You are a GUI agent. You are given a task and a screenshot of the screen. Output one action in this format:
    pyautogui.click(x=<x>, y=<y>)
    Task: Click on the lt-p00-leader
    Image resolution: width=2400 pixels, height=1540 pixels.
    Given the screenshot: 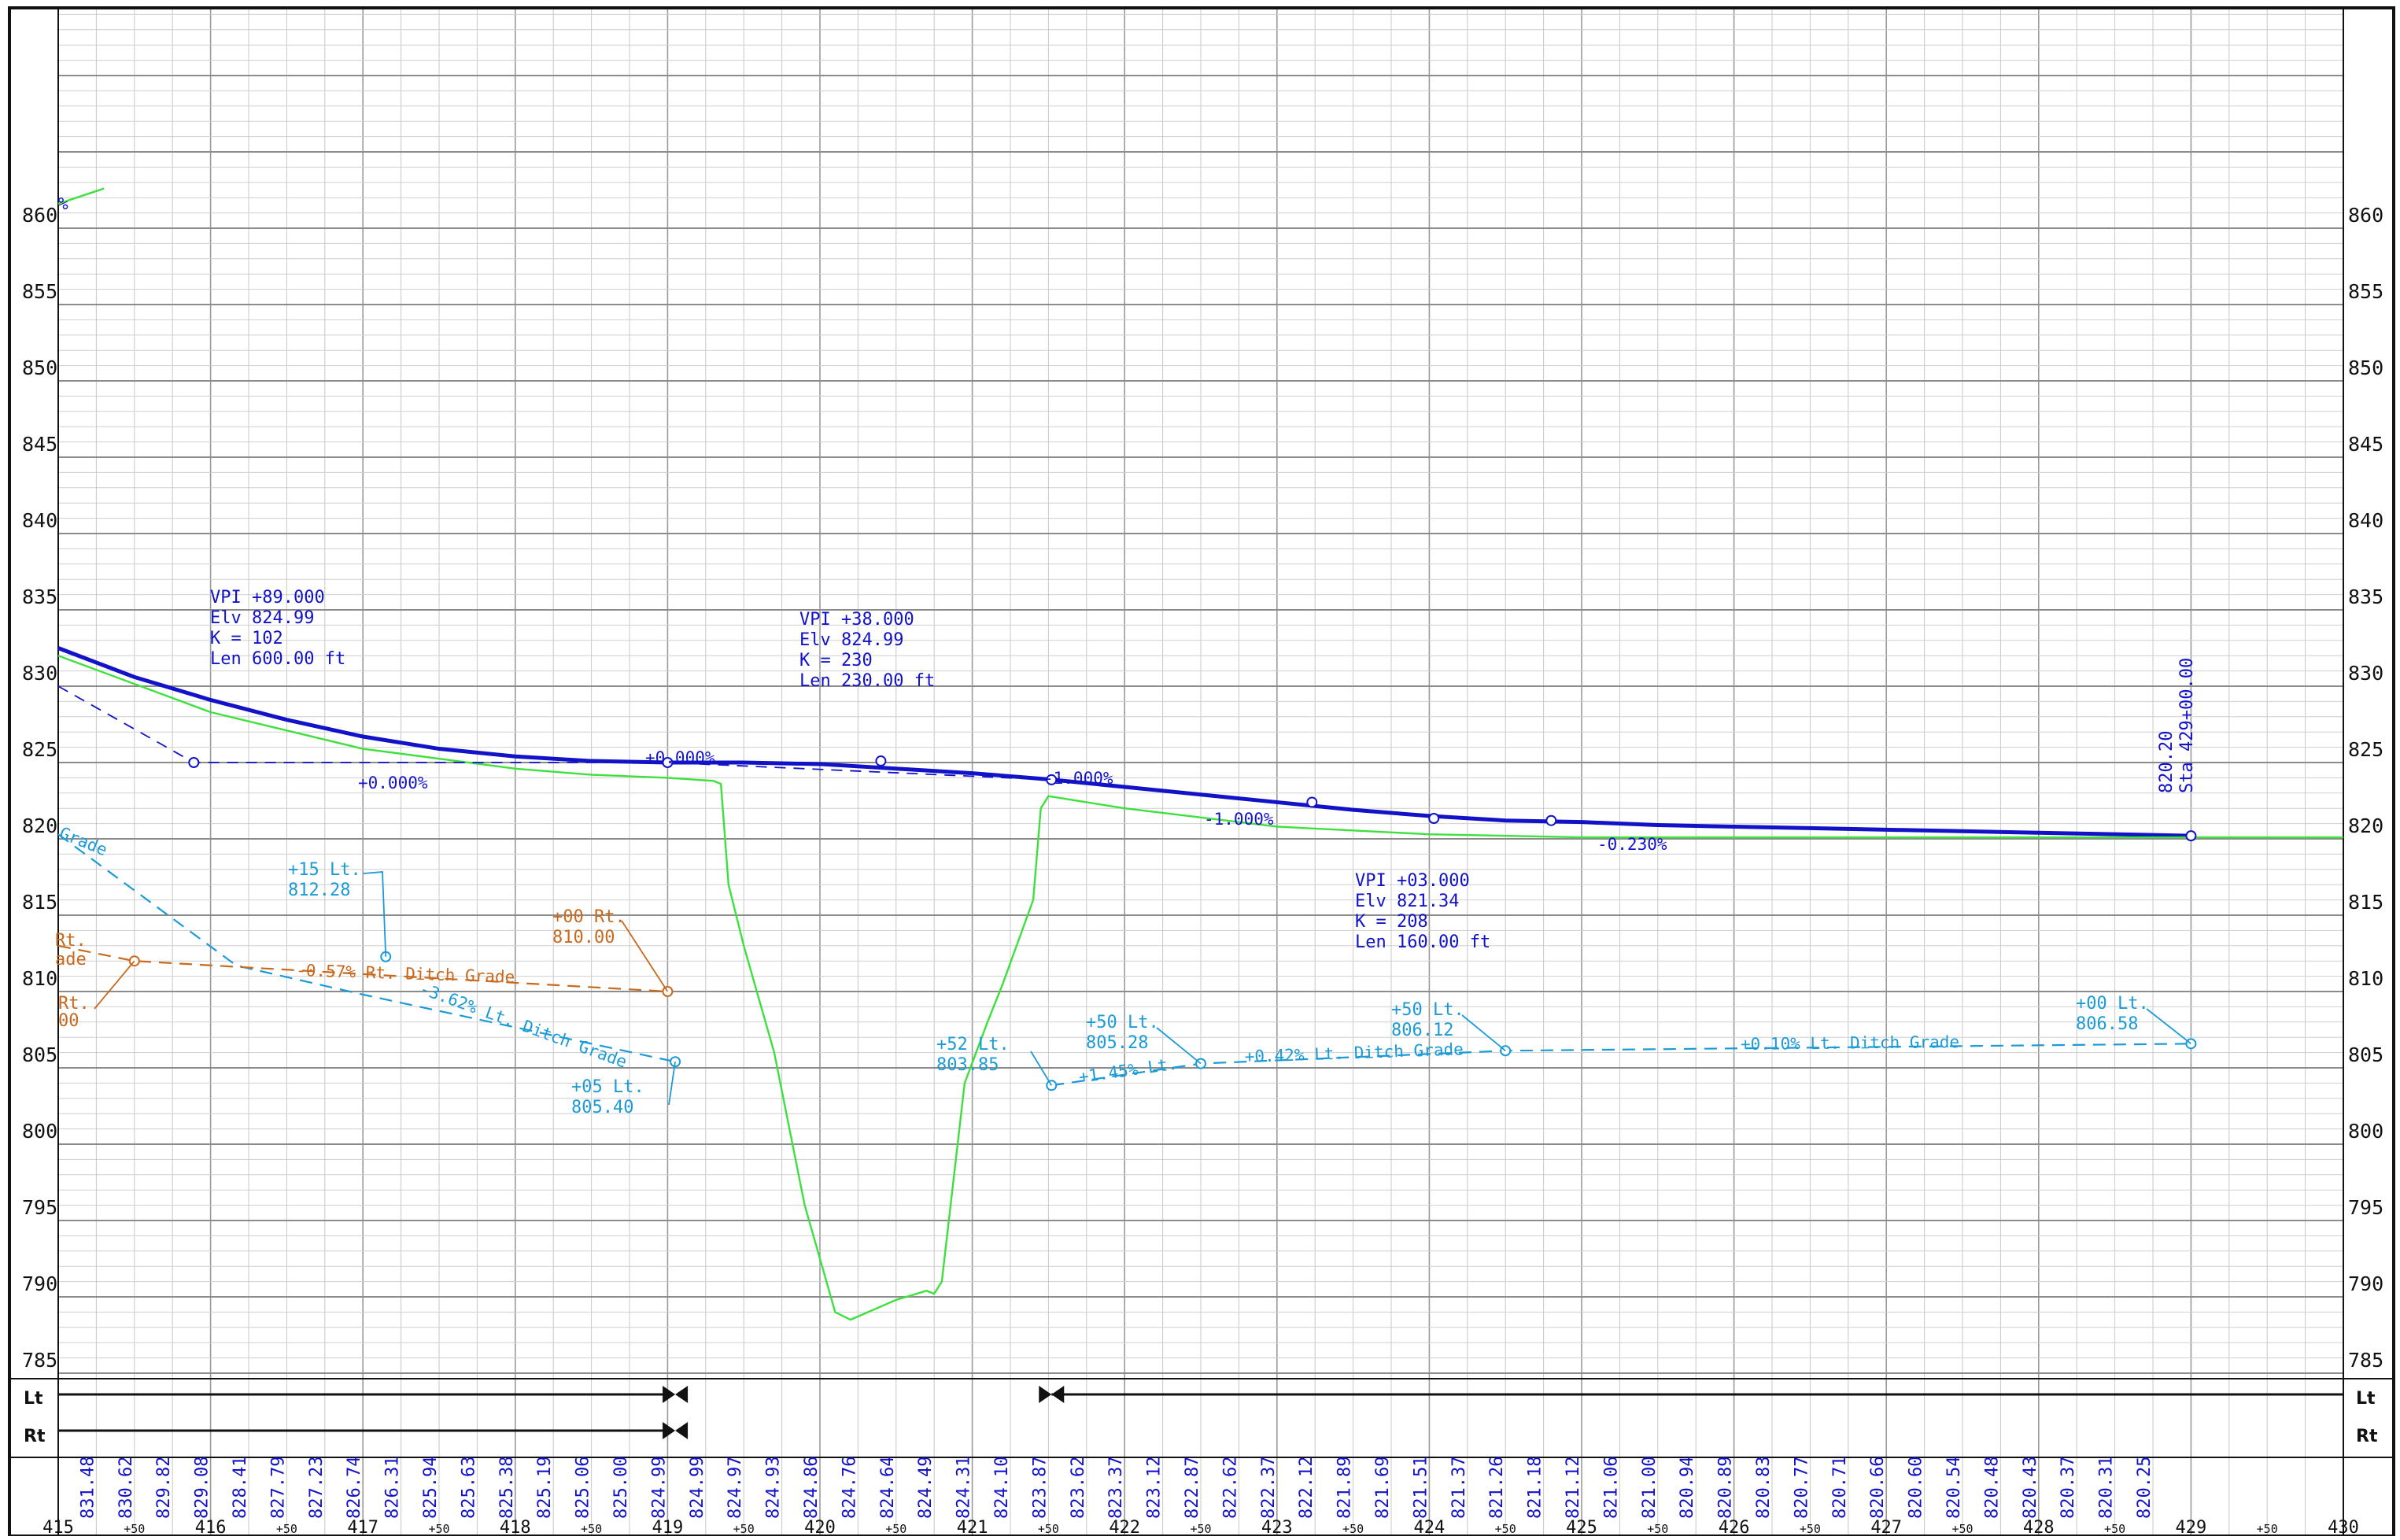 What is the action you would take?
    pyautogui.click(x=2168, y=1026)
    